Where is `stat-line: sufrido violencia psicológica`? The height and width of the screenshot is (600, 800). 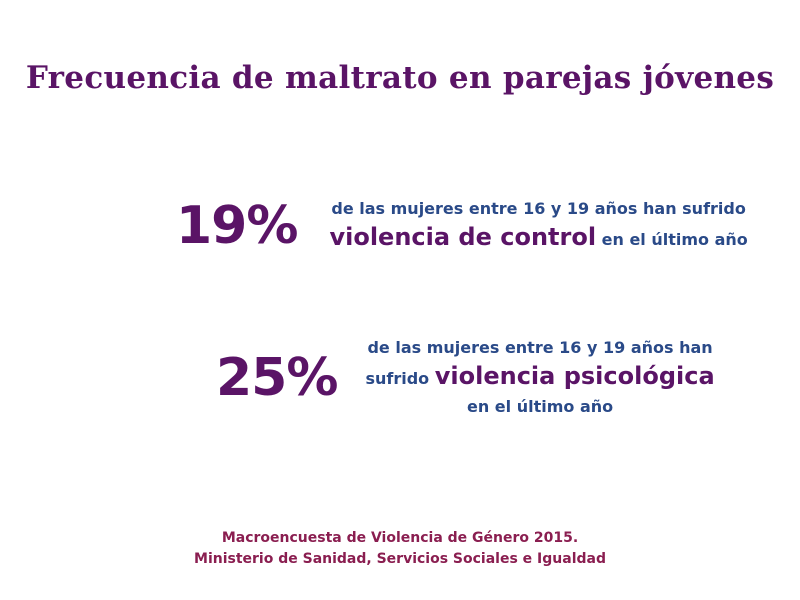
stat-line: sufrido violencia psicológica is located at coordinates (539, 377).